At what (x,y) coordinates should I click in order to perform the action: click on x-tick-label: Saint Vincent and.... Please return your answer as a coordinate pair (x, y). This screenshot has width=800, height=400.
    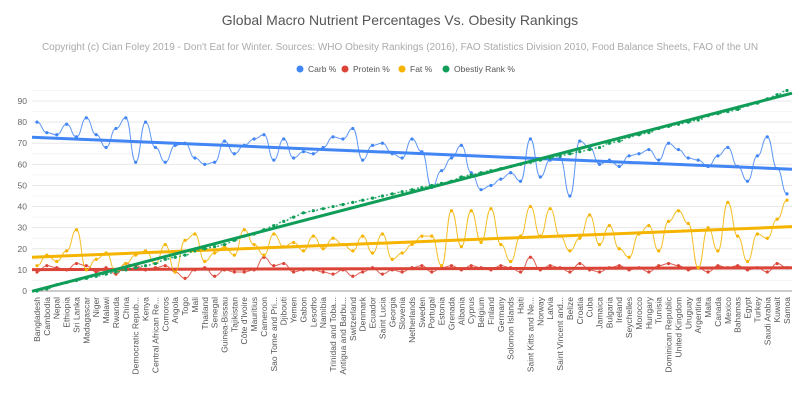
    Looking at the image, I should click on (560, 334).